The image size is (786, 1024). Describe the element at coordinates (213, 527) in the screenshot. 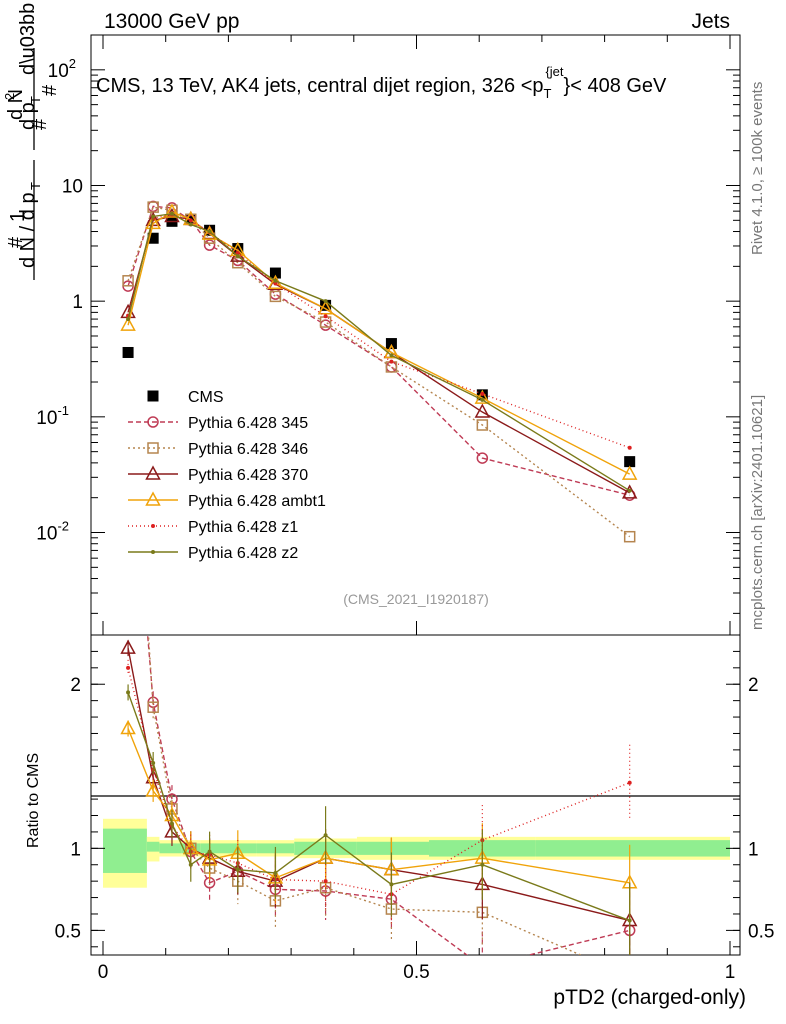

I see `legend-item-pythia-6-428-z1: Pythia 6.428 z1` at that location.